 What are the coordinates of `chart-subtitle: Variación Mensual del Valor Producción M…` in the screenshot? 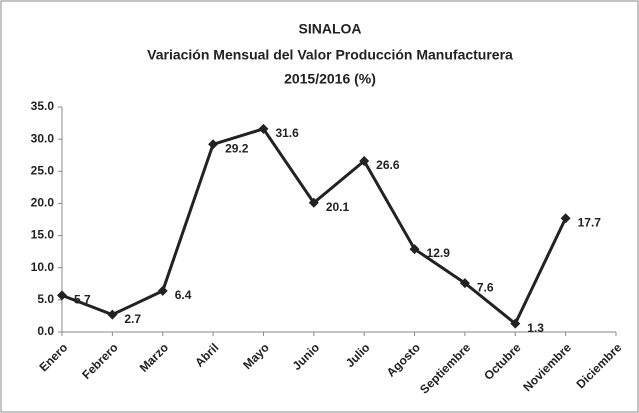 It's located at (330, 55).